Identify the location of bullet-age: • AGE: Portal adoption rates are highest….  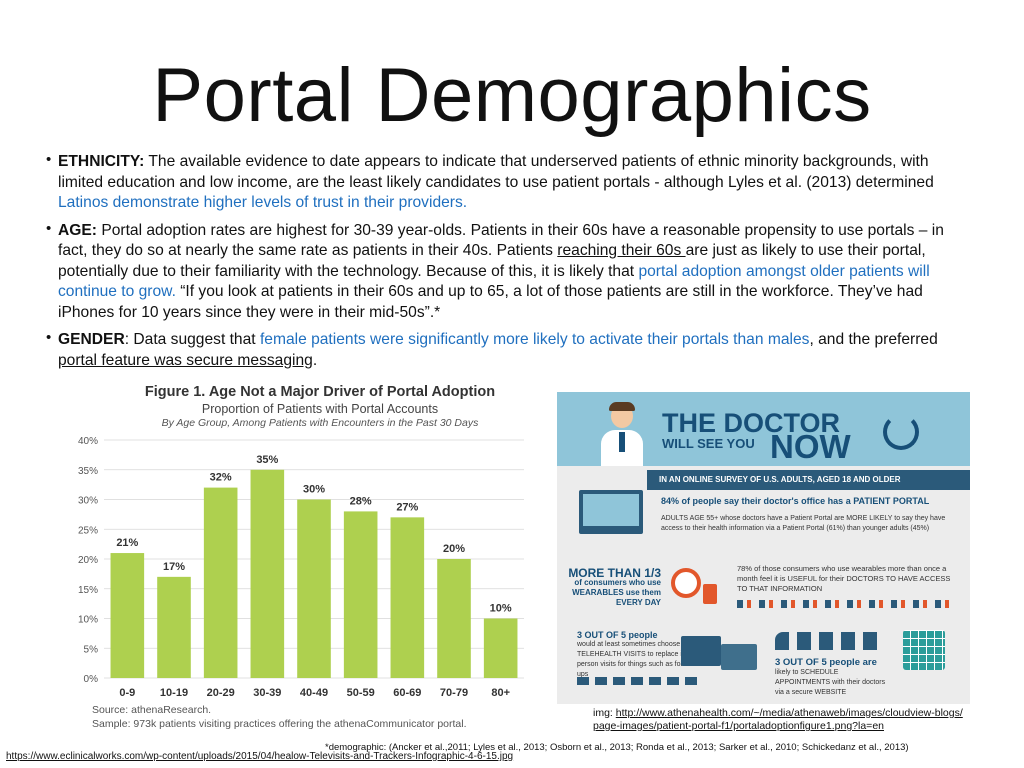
(509, 271).